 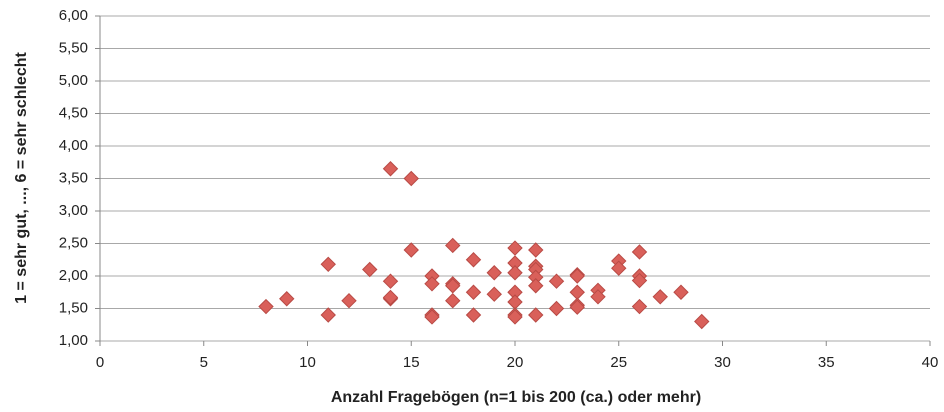 What do you see at coordinates (100, 362) in the screenshot?
I see `x-tick-label: 0` at bounding box center [100, 362].